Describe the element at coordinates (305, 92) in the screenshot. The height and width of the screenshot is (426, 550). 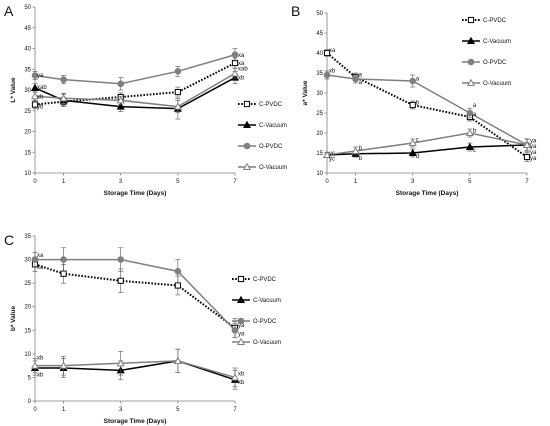
I see `y-axis-label: a* Value` at that location.